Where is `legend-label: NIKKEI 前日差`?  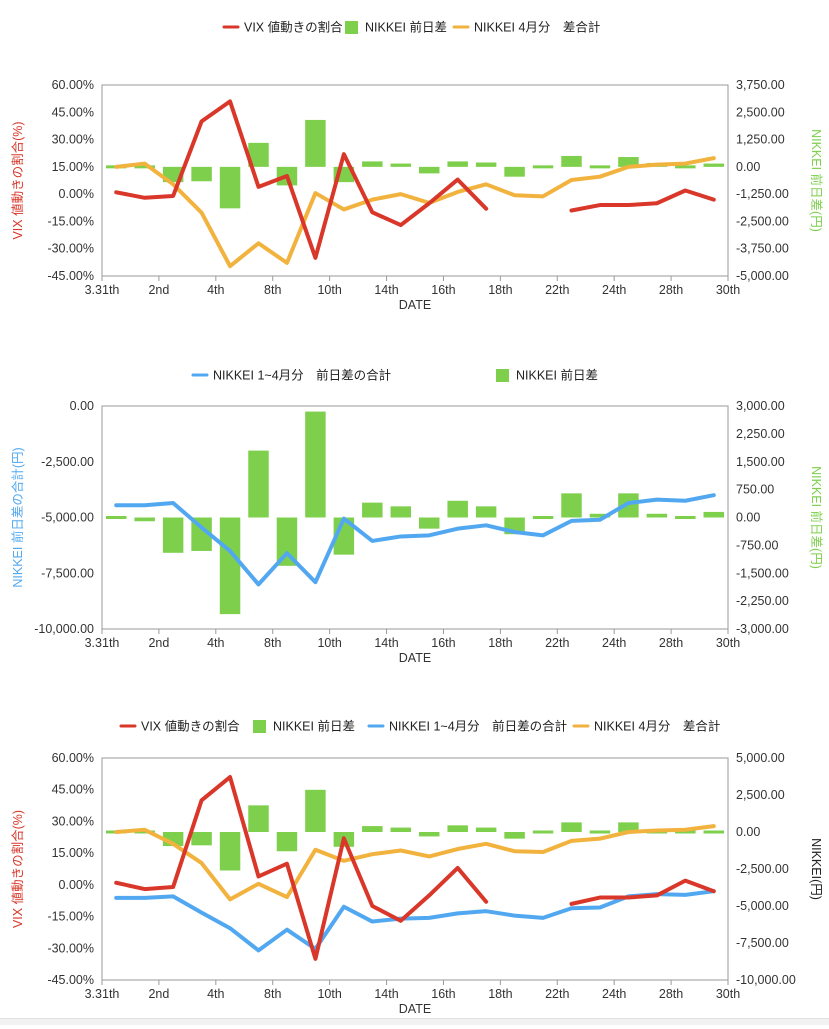
legend-label: NIKKEI 前日差 is located at coordinates (406, 27).